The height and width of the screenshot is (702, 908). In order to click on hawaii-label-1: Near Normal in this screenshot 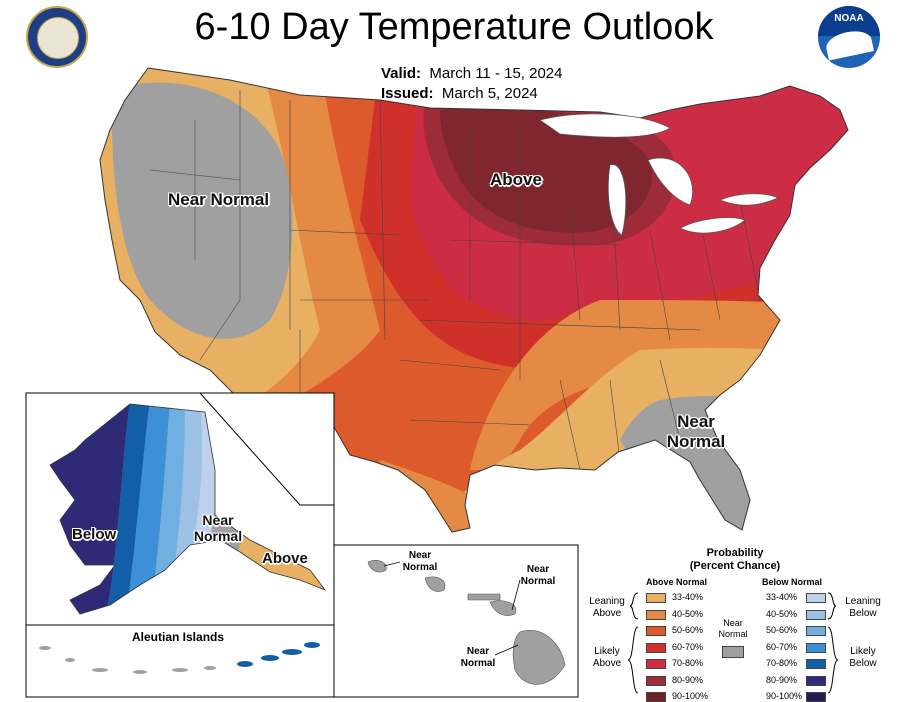, I will do `click(420, 561)`.